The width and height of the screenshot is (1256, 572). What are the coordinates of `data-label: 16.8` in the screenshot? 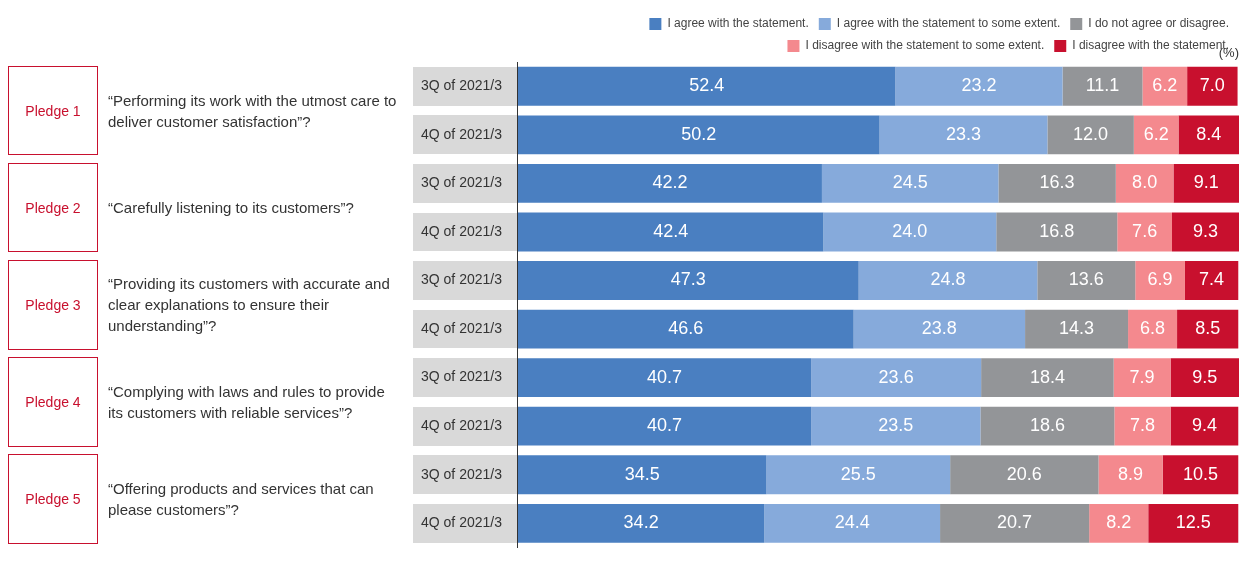 It's located at (1057, 230).